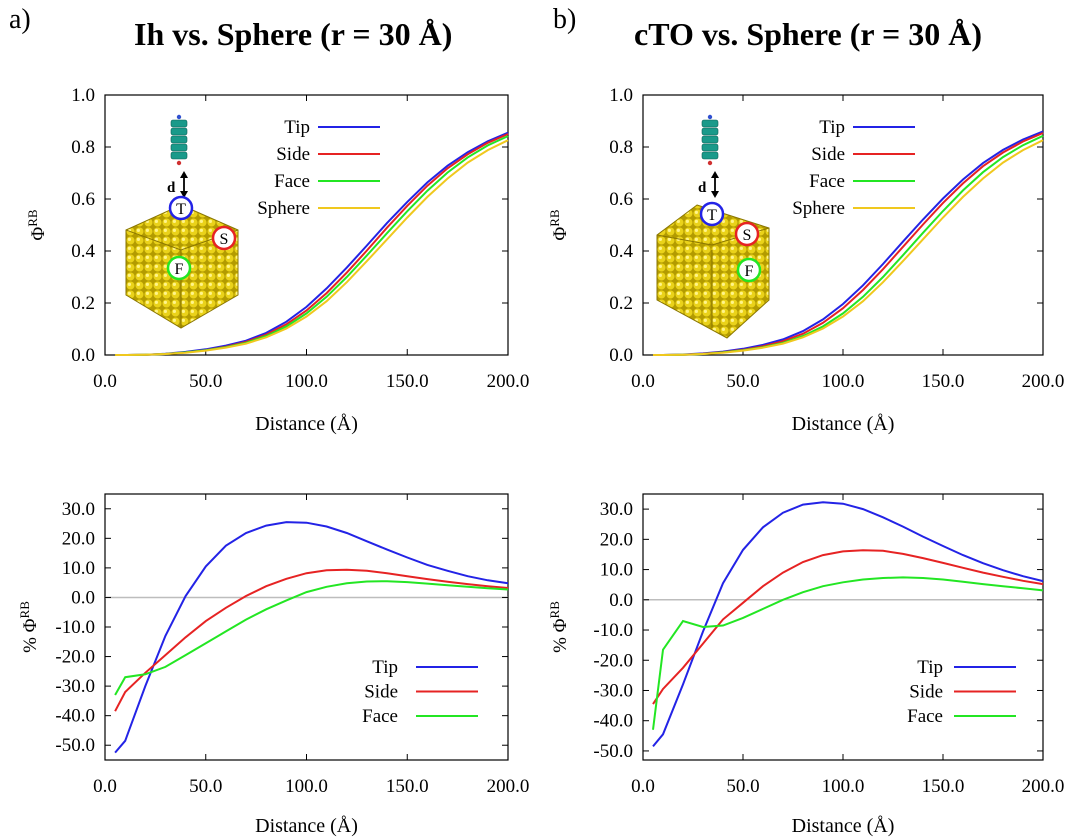  What do you see at coordinates (559, 627) in the screenshot?
I see `y-axis-label: % ΦRB` at bounding box center [559, 627].